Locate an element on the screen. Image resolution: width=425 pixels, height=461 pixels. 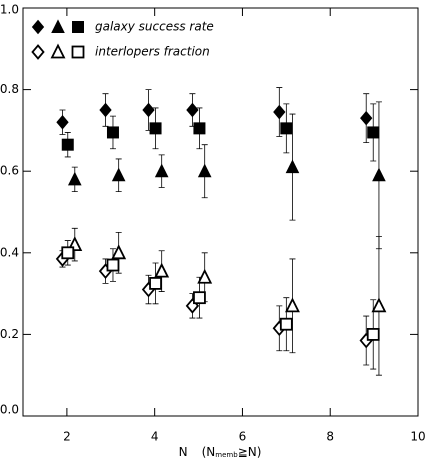
x-label-close: ≧N) is located at coordinates (250, 452).